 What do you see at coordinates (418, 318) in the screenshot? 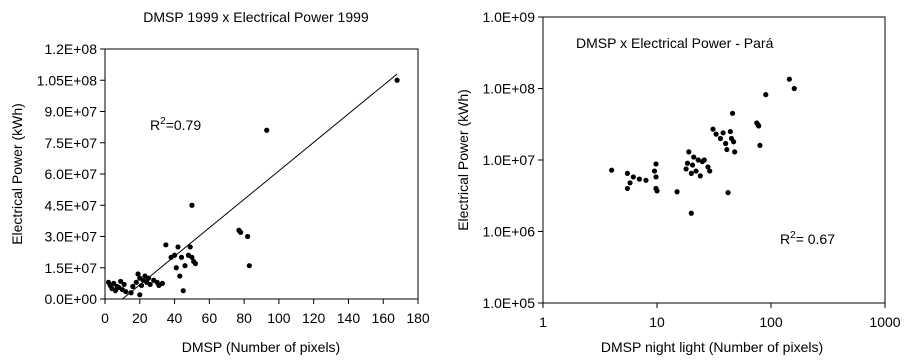
I see `x-tick-label: 180` at bounding box center [418, 318].